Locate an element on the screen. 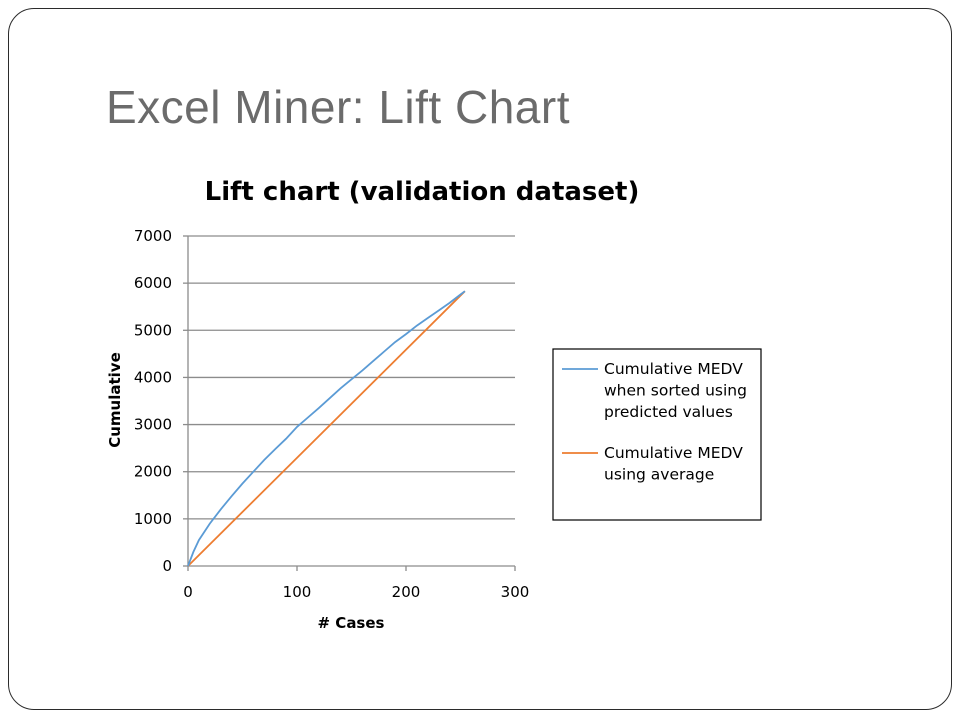  legend-box is located at coordinates (657, 434).